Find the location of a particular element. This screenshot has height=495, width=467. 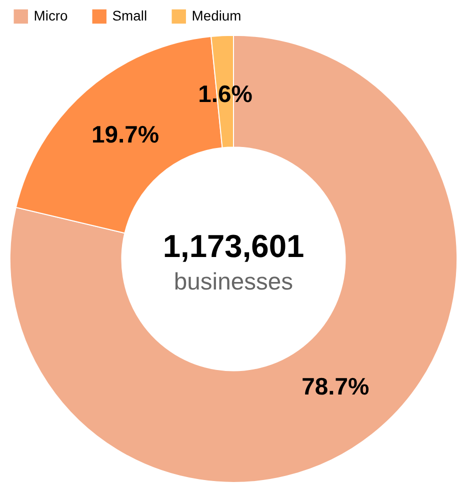

data-label: 78.7% is located at coordinates (336, 387).